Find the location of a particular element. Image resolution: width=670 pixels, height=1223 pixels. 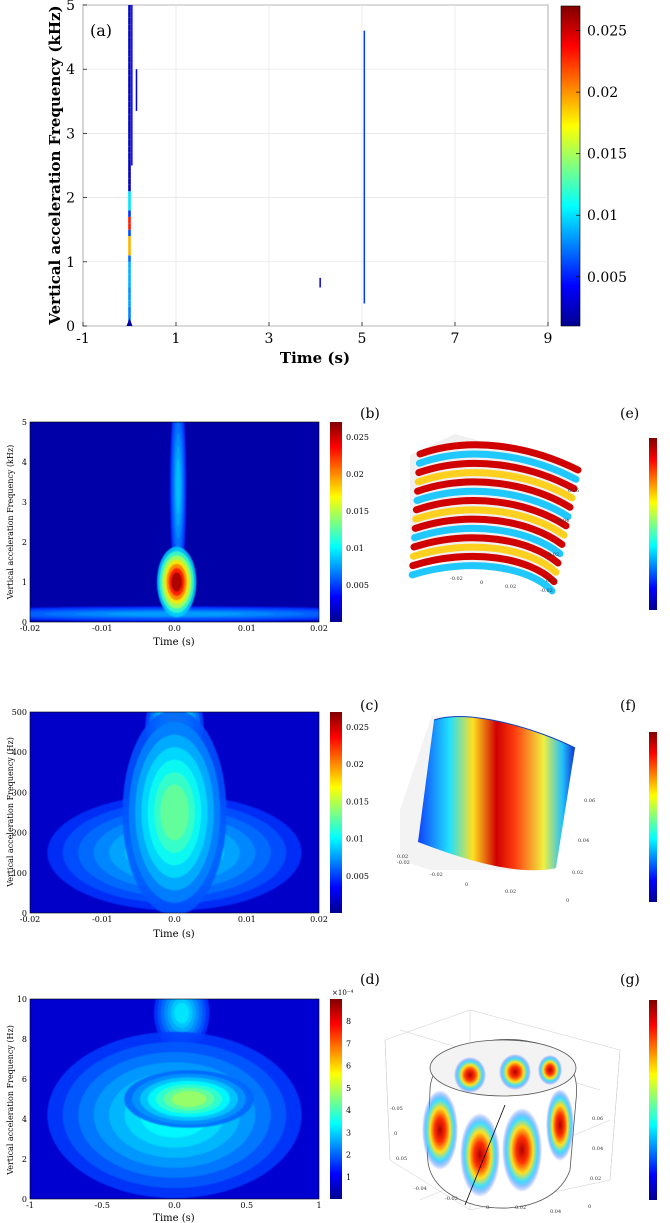

panel-label-f: (f) is located at coordinates (628, 706).